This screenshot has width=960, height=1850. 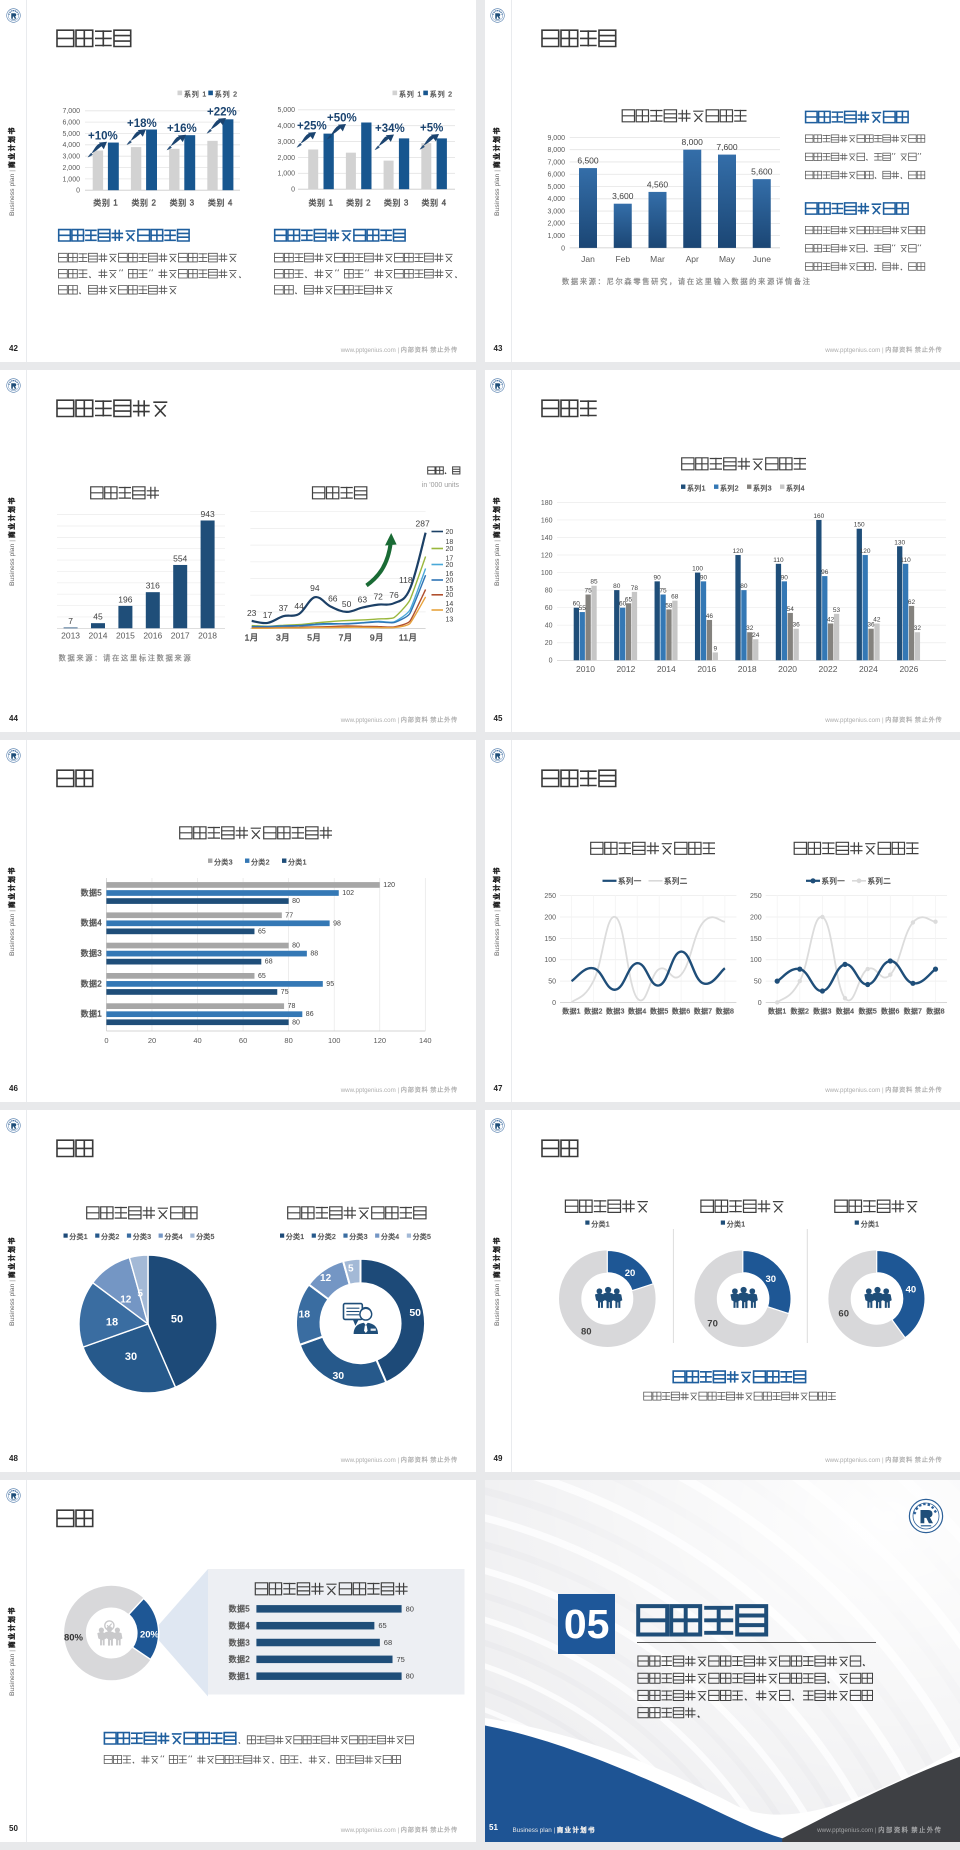 What do you see at coordinates (252, 613) in the screenshot?
I see `svg-text: 23` at bounding box center [252, 613].